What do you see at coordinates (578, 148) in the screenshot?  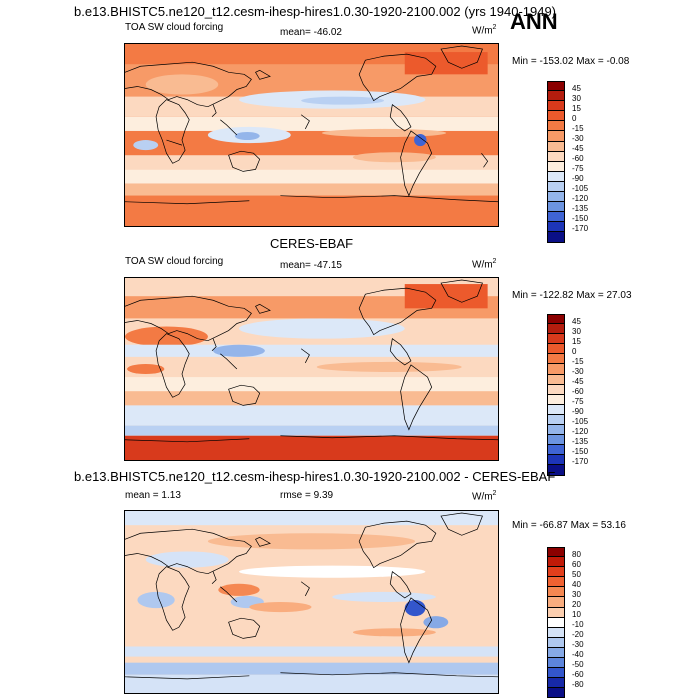 I see `panel1-tick: -45` at bounding box center [578, 148].